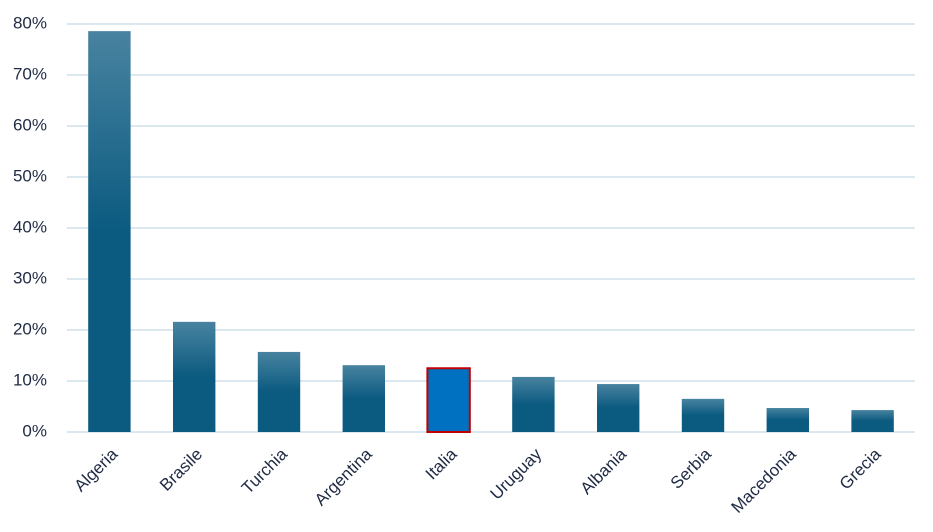 The width and height of the screenshot is (933, 532). What do you see at coordinates (96, 469) in the screenshot?
I see `x-tick-label: Algeria` at bounding box center [96, 469].